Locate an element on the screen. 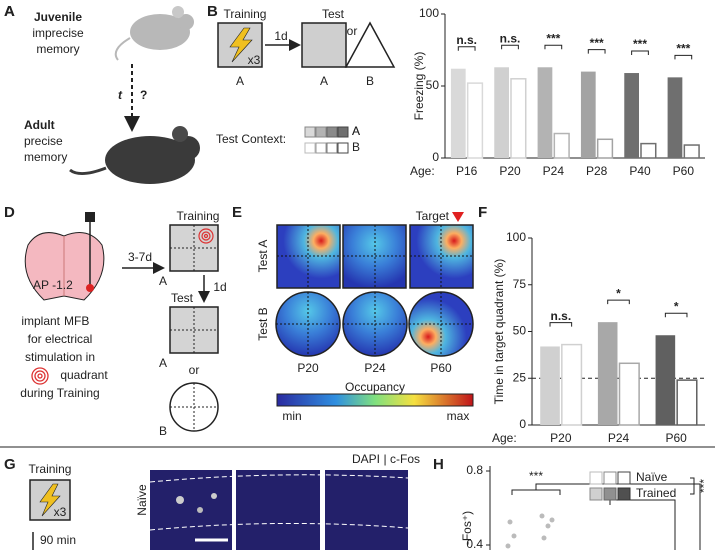 The height and width of the screenshot is (550, 715). rotated-label: Test A is located at coordinates (263, 256).